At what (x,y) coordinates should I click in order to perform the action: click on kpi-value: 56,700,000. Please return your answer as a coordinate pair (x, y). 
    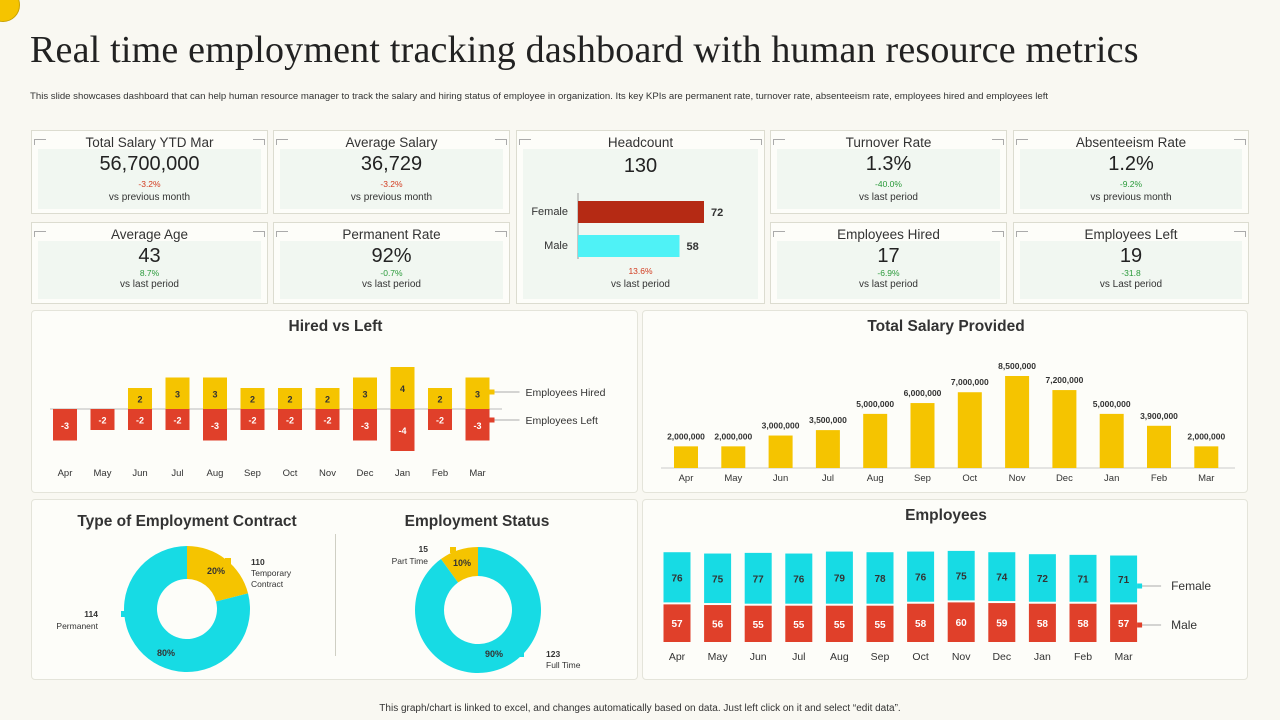
    Looking at the image, I should click on (149, 164).